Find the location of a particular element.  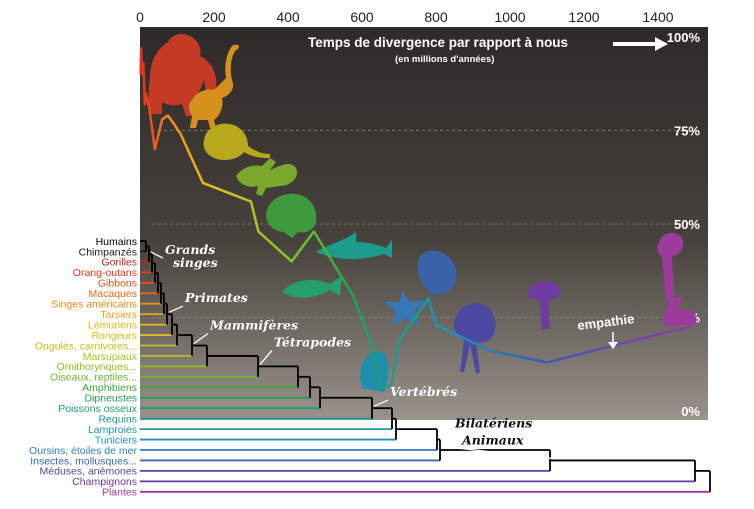

clade-label: Animaux is located at coordinates (492, 439).